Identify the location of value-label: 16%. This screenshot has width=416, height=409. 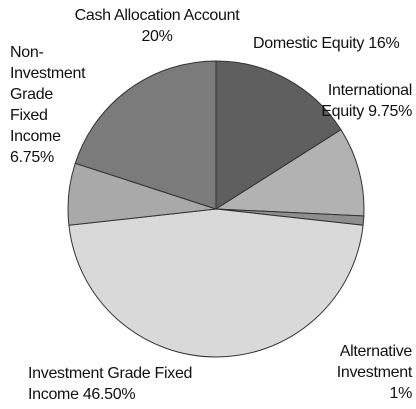
(384, 43).